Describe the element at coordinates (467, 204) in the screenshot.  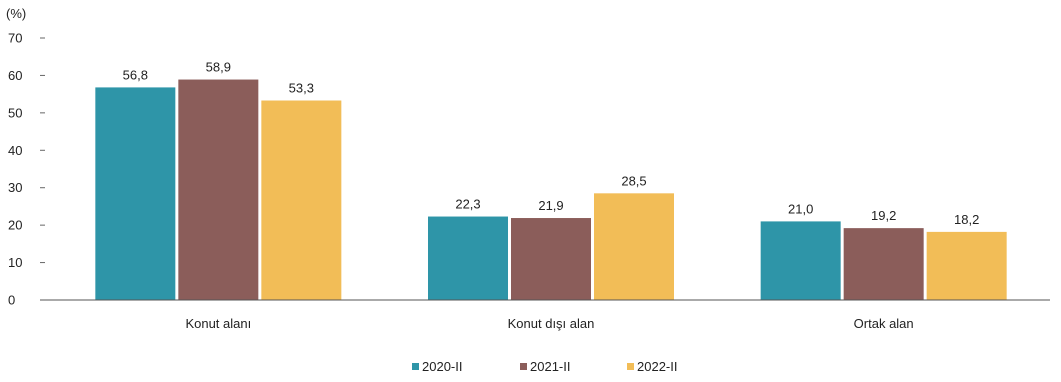
I see `data-label: 22,3` at that location.